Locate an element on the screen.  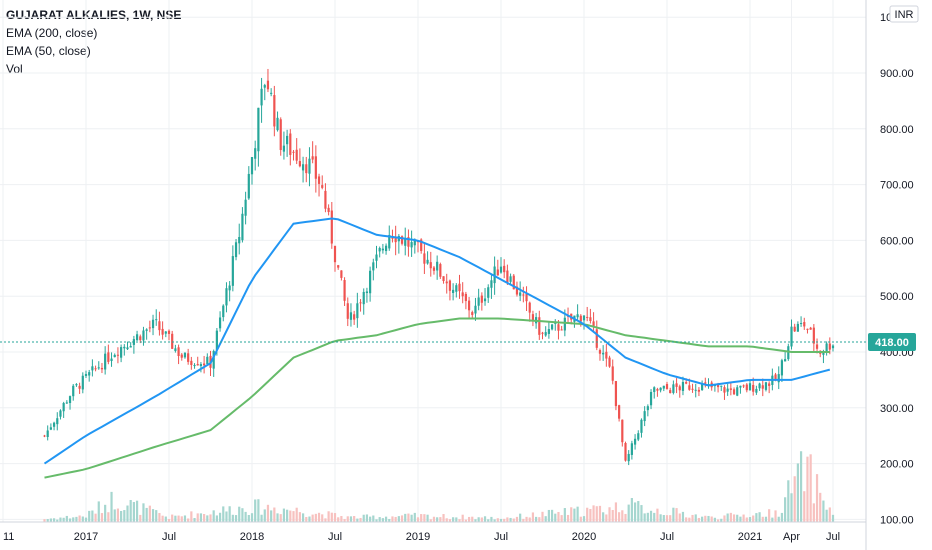
x-tick-label: Jul is located at coordinates (667, 537).